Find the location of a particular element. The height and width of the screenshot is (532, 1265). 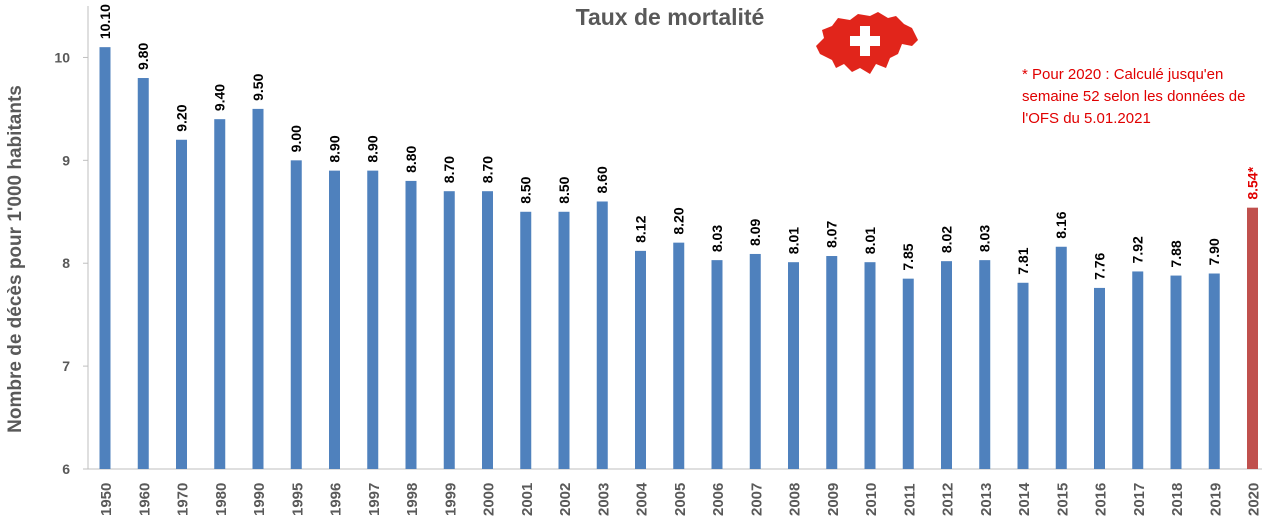

x-tick-label: 2020 is located at coordinates (1254, 499).